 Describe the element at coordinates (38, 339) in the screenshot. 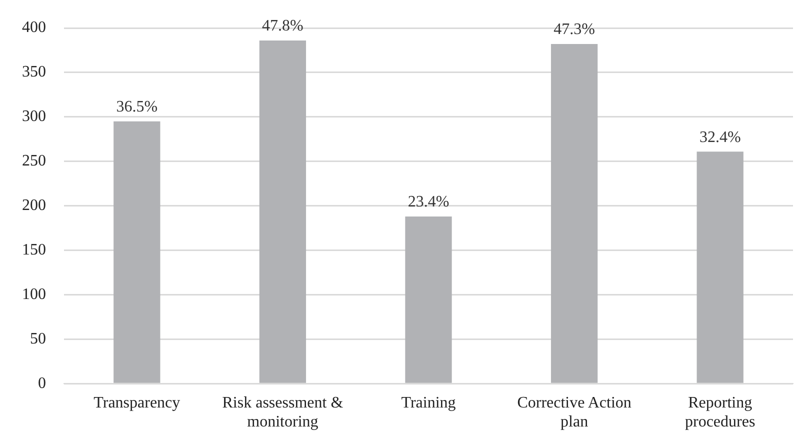

I see `y-tick-label: 50` at that location.